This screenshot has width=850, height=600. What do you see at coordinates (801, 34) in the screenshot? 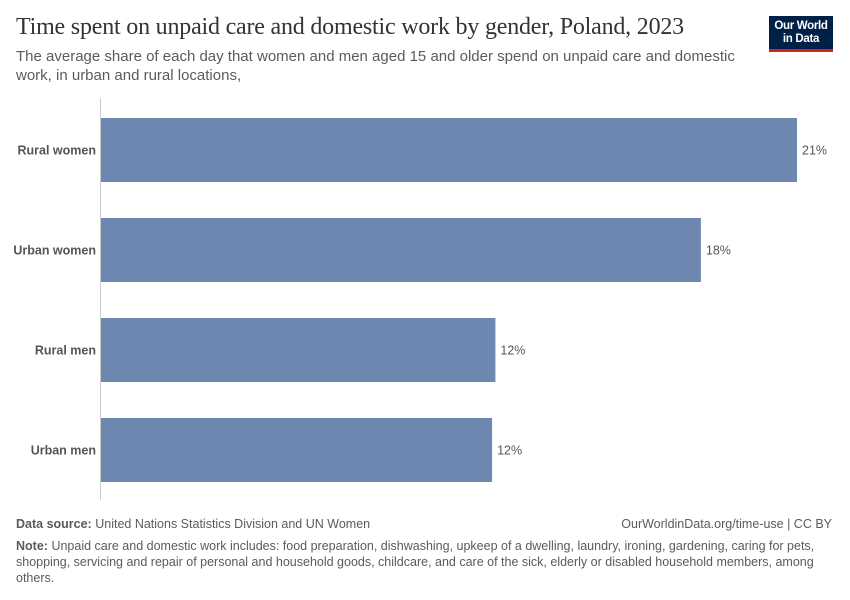
I see `owid-logo: Our World in Data` at bounding box center [801, 34].